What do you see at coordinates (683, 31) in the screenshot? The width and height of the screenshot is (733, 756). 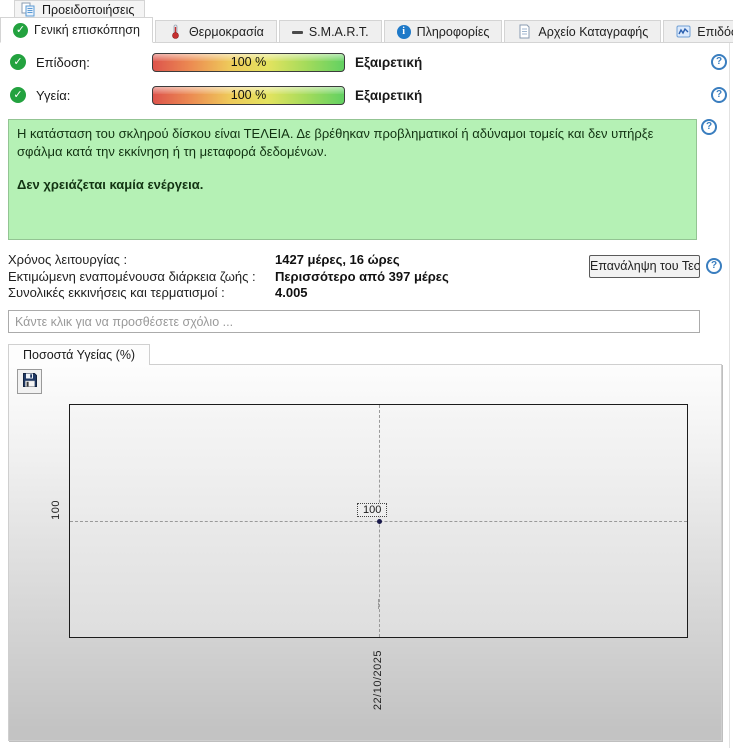 I see `performance-chart-icon` at bounding box center [683, 31].